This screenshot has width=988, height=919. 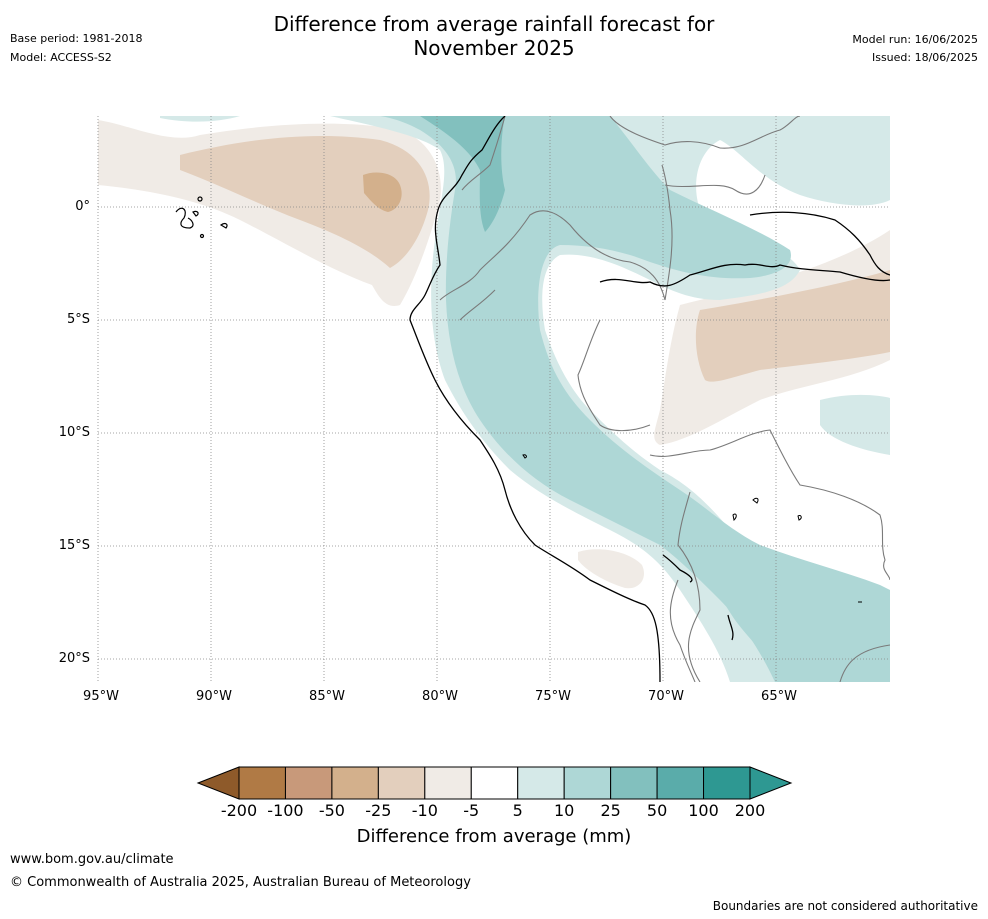 I want to click on lat-label-0: 0°, so click(x=82, y=206).